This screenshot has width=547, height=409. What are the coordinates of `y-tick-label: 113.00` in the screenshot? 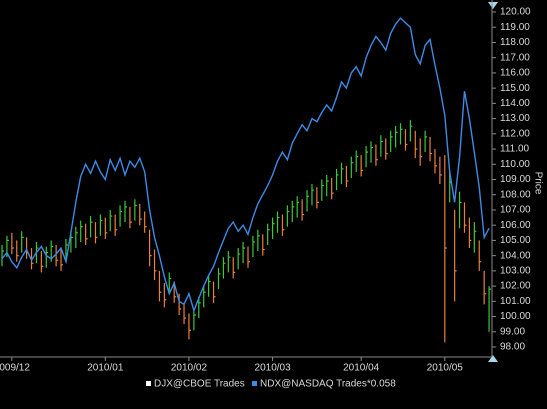 It's located at (515, 118).